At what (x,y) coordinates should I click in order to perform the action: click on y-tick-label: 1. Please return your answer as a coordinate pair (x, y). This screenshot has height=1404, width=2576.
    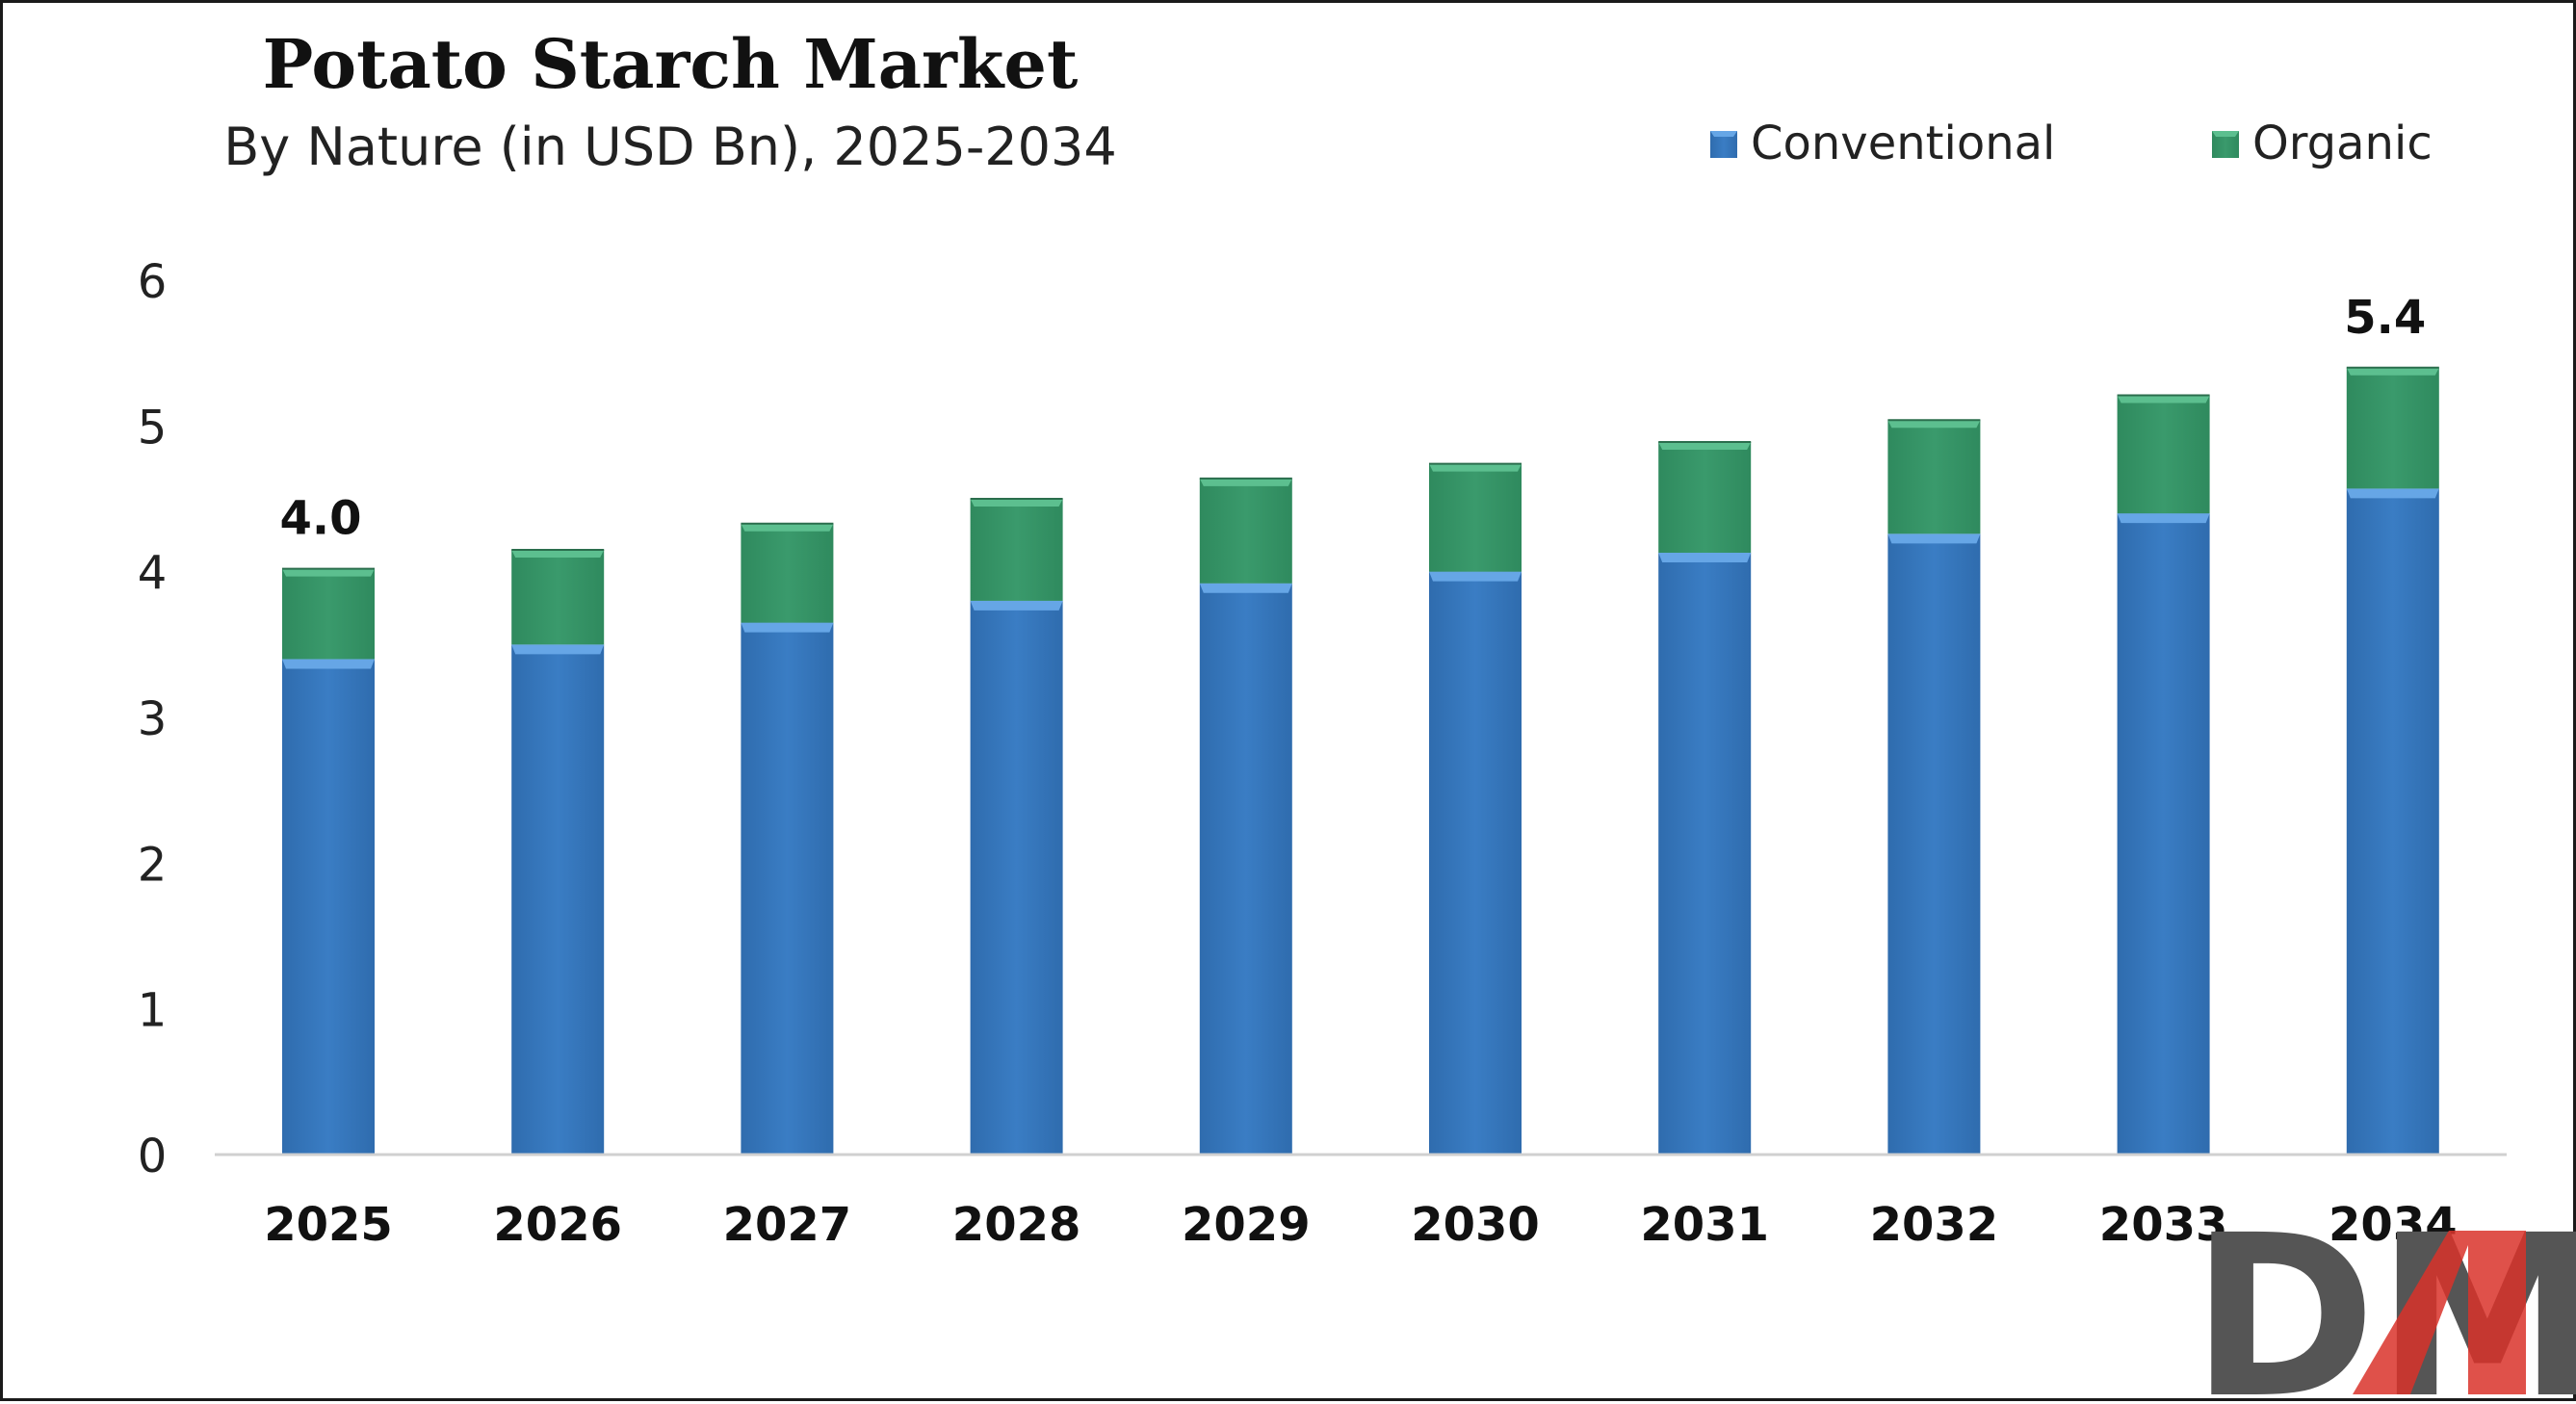
    Looking at the image, I should click on (153, 1011).